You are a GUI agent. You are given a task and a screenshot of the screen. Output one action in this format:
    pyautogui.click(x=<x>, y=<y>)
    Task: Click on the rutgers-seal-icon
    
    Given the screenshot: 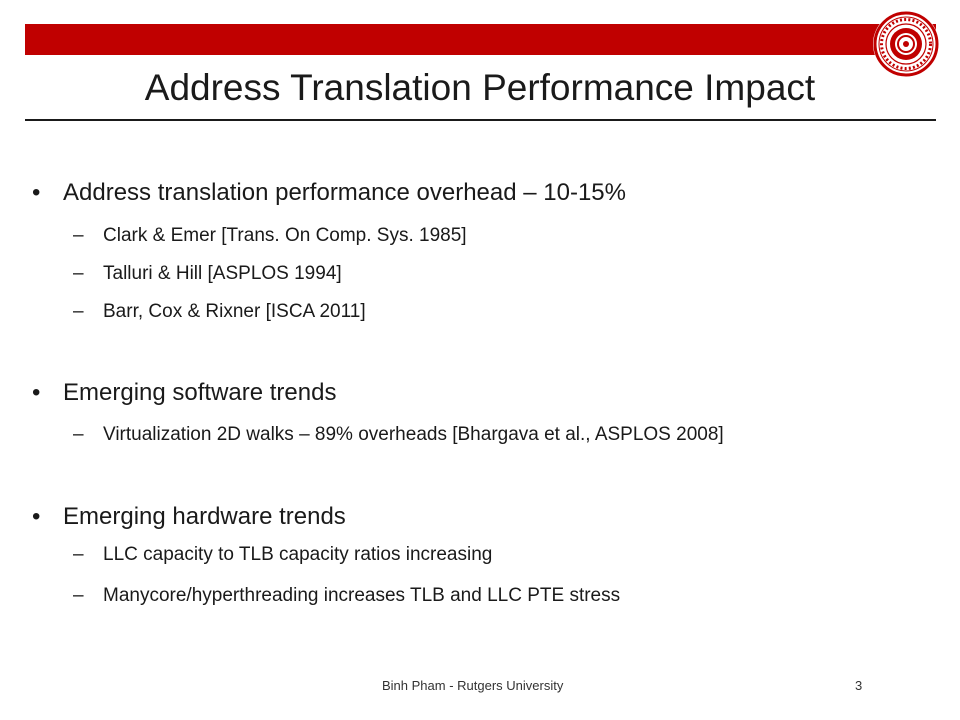 What is the action you would take?
    pyautogui.click(x=906, y=44)
    